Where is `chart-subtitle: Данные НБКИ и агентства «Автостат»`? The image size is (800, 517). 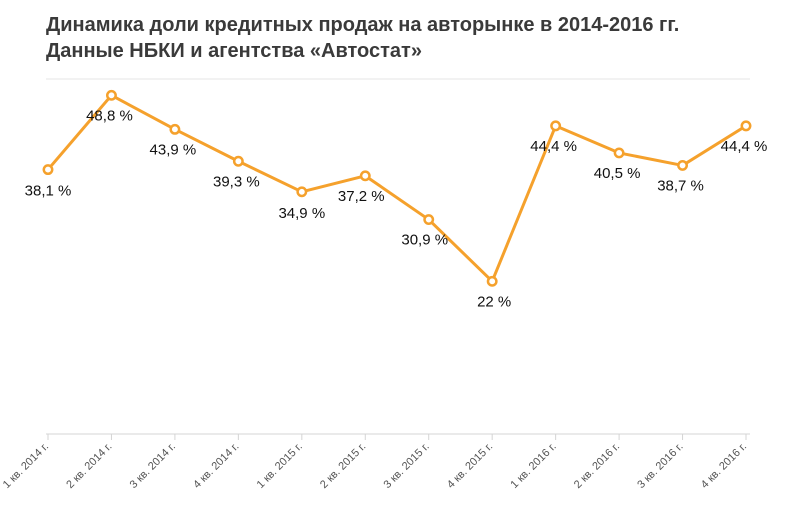 chart-subtitle: Данные НБКИ и агентства «Автостат» is located at coordinates (234, 51).